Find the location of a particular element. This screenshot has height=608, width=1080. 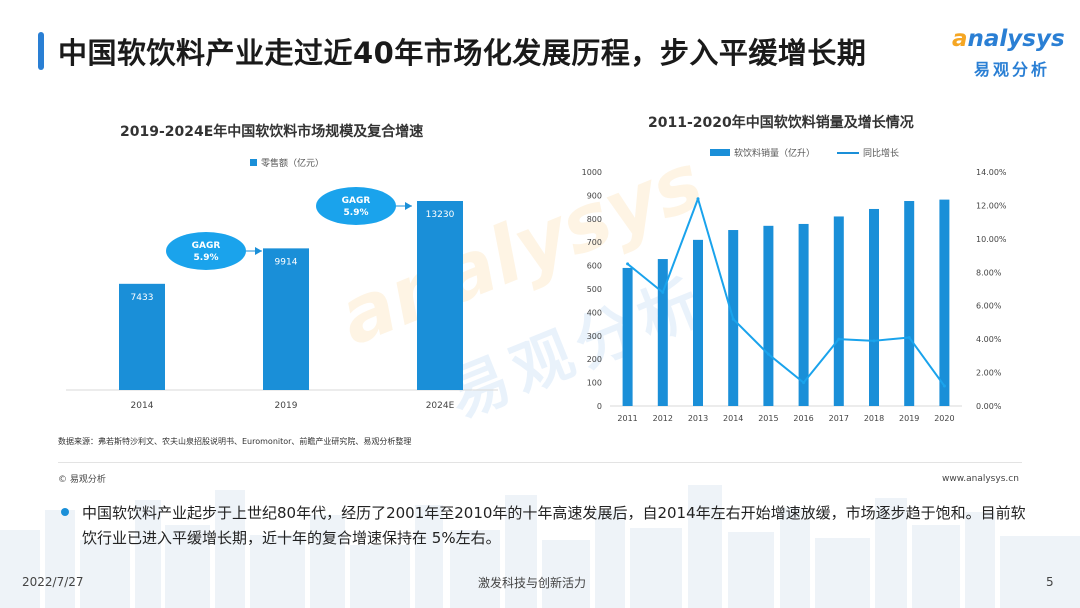

y-right-tick-2.00%: 2.00% is located at coordinates (989, 373).